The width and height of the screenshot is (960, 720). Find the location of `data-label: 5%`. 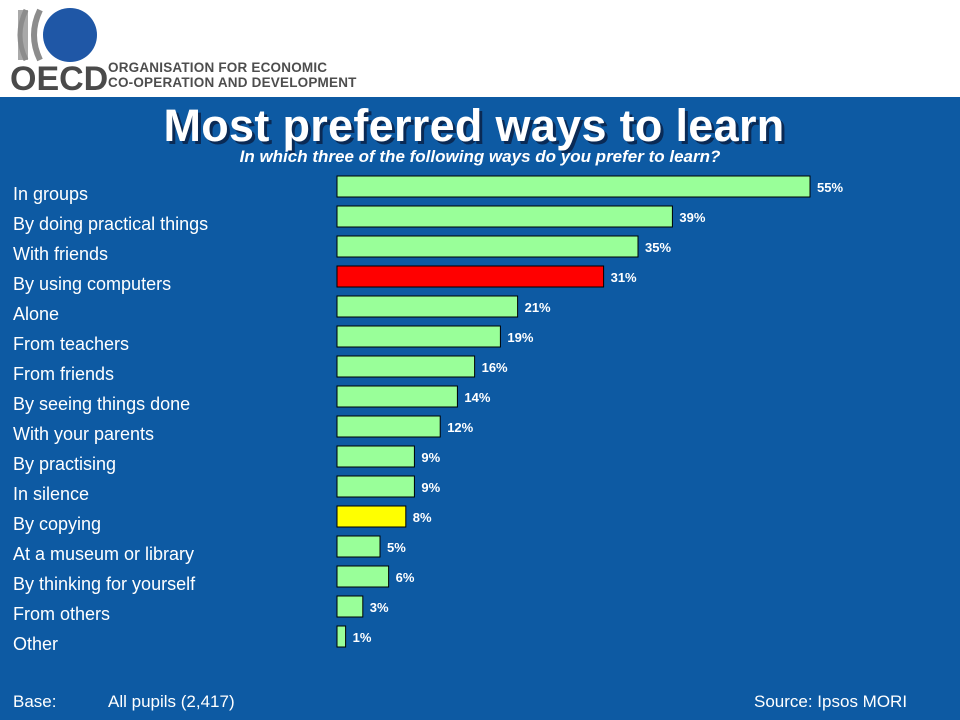

data-label: 5% is located at coordinates (396, 547).